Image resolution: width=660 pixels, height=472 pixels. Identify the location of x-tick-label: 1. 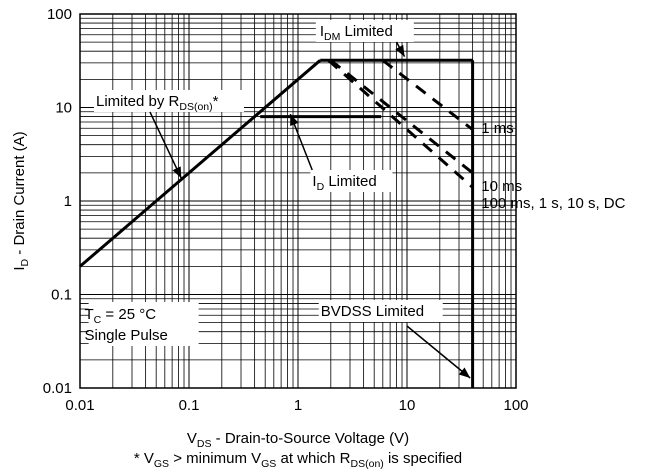
(298, 405).